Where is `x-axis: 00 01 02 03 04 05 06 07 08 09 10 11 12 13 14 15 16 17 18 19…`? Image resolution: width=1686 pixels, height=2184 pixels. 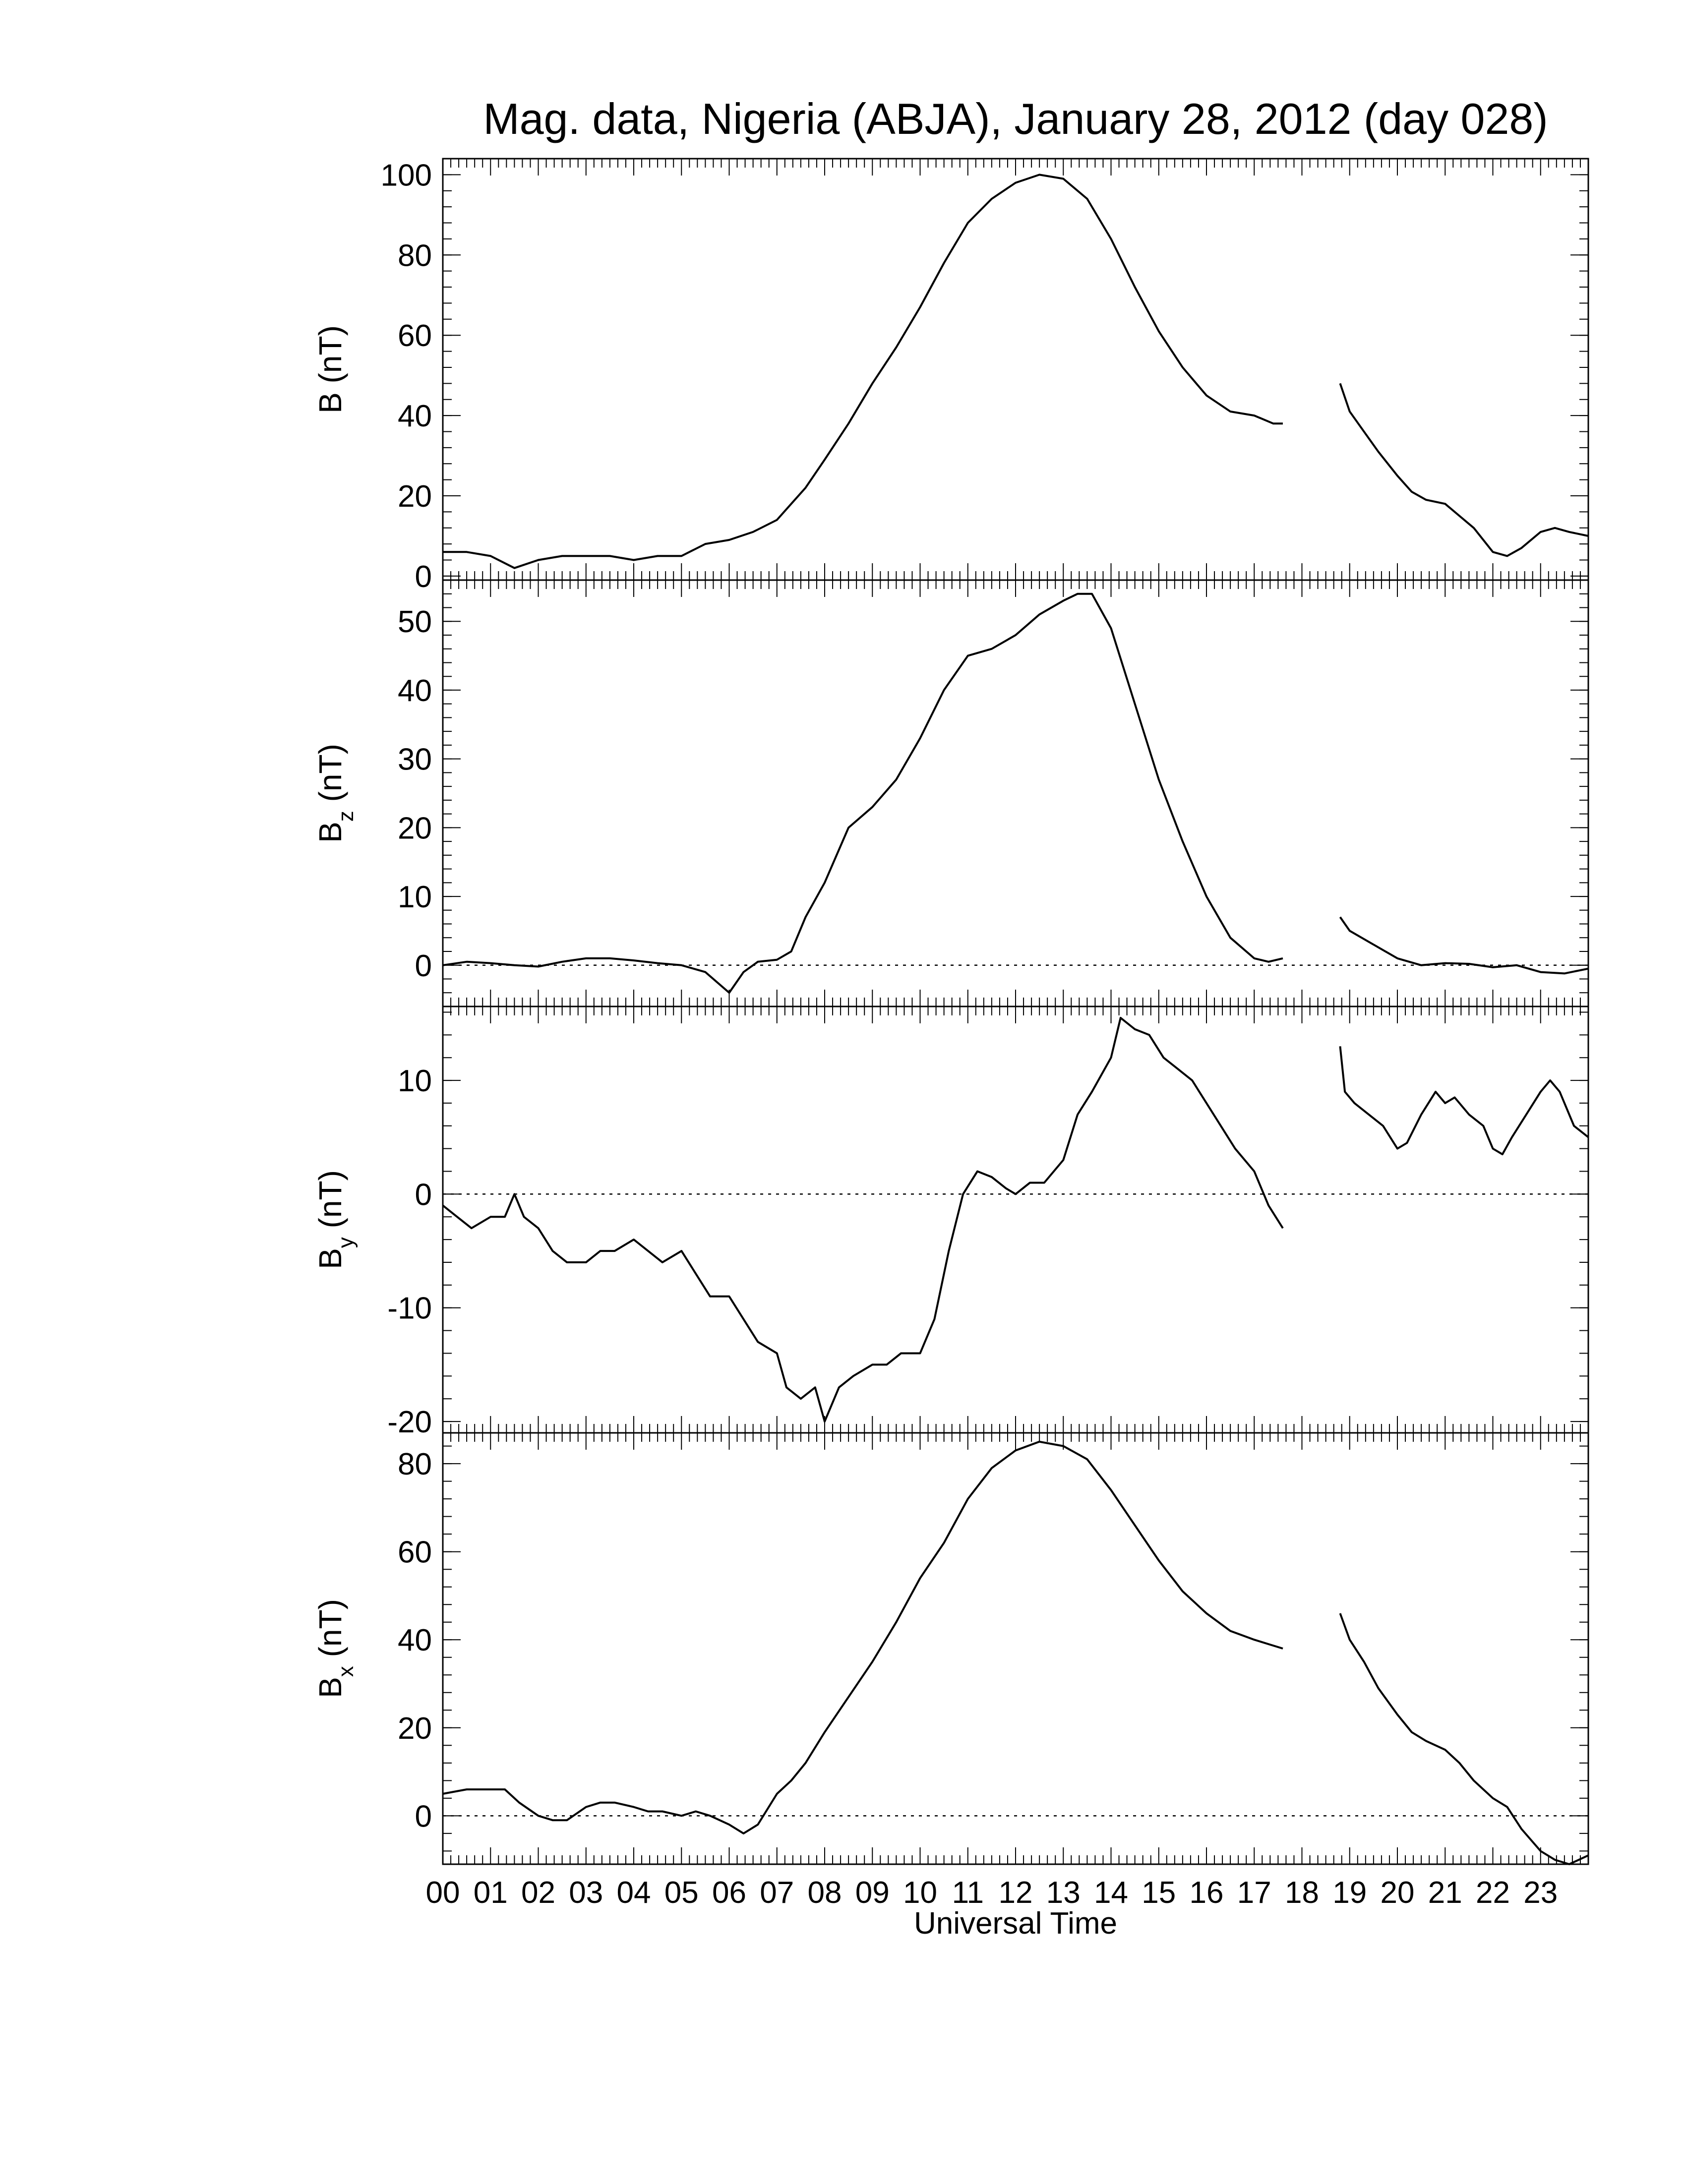
x-axis: 00 01 02 03 04 05 06 07 08 09 10 11 12 13 14 15 16 17 18 19… is located at coordinates (992, 1893).